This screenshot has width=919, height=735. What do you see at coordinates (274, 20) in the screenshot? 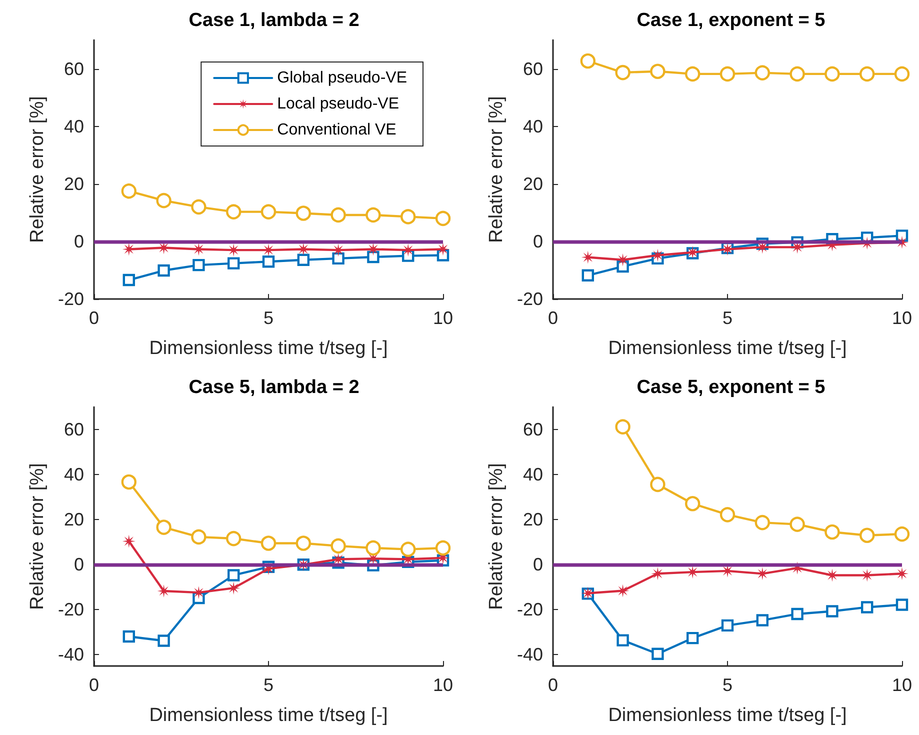
I see `chart-title: Case 1, lambda = 2` at bounding box center [274, 20].